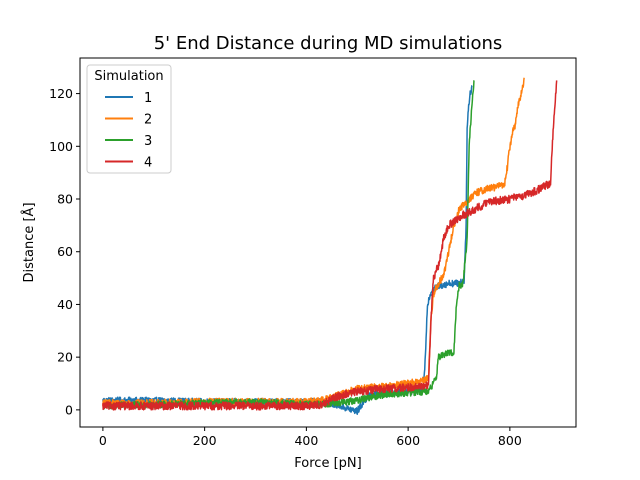  I want to click on y-axis: 0 20 40 60 80 100 120, so click(64, 251).